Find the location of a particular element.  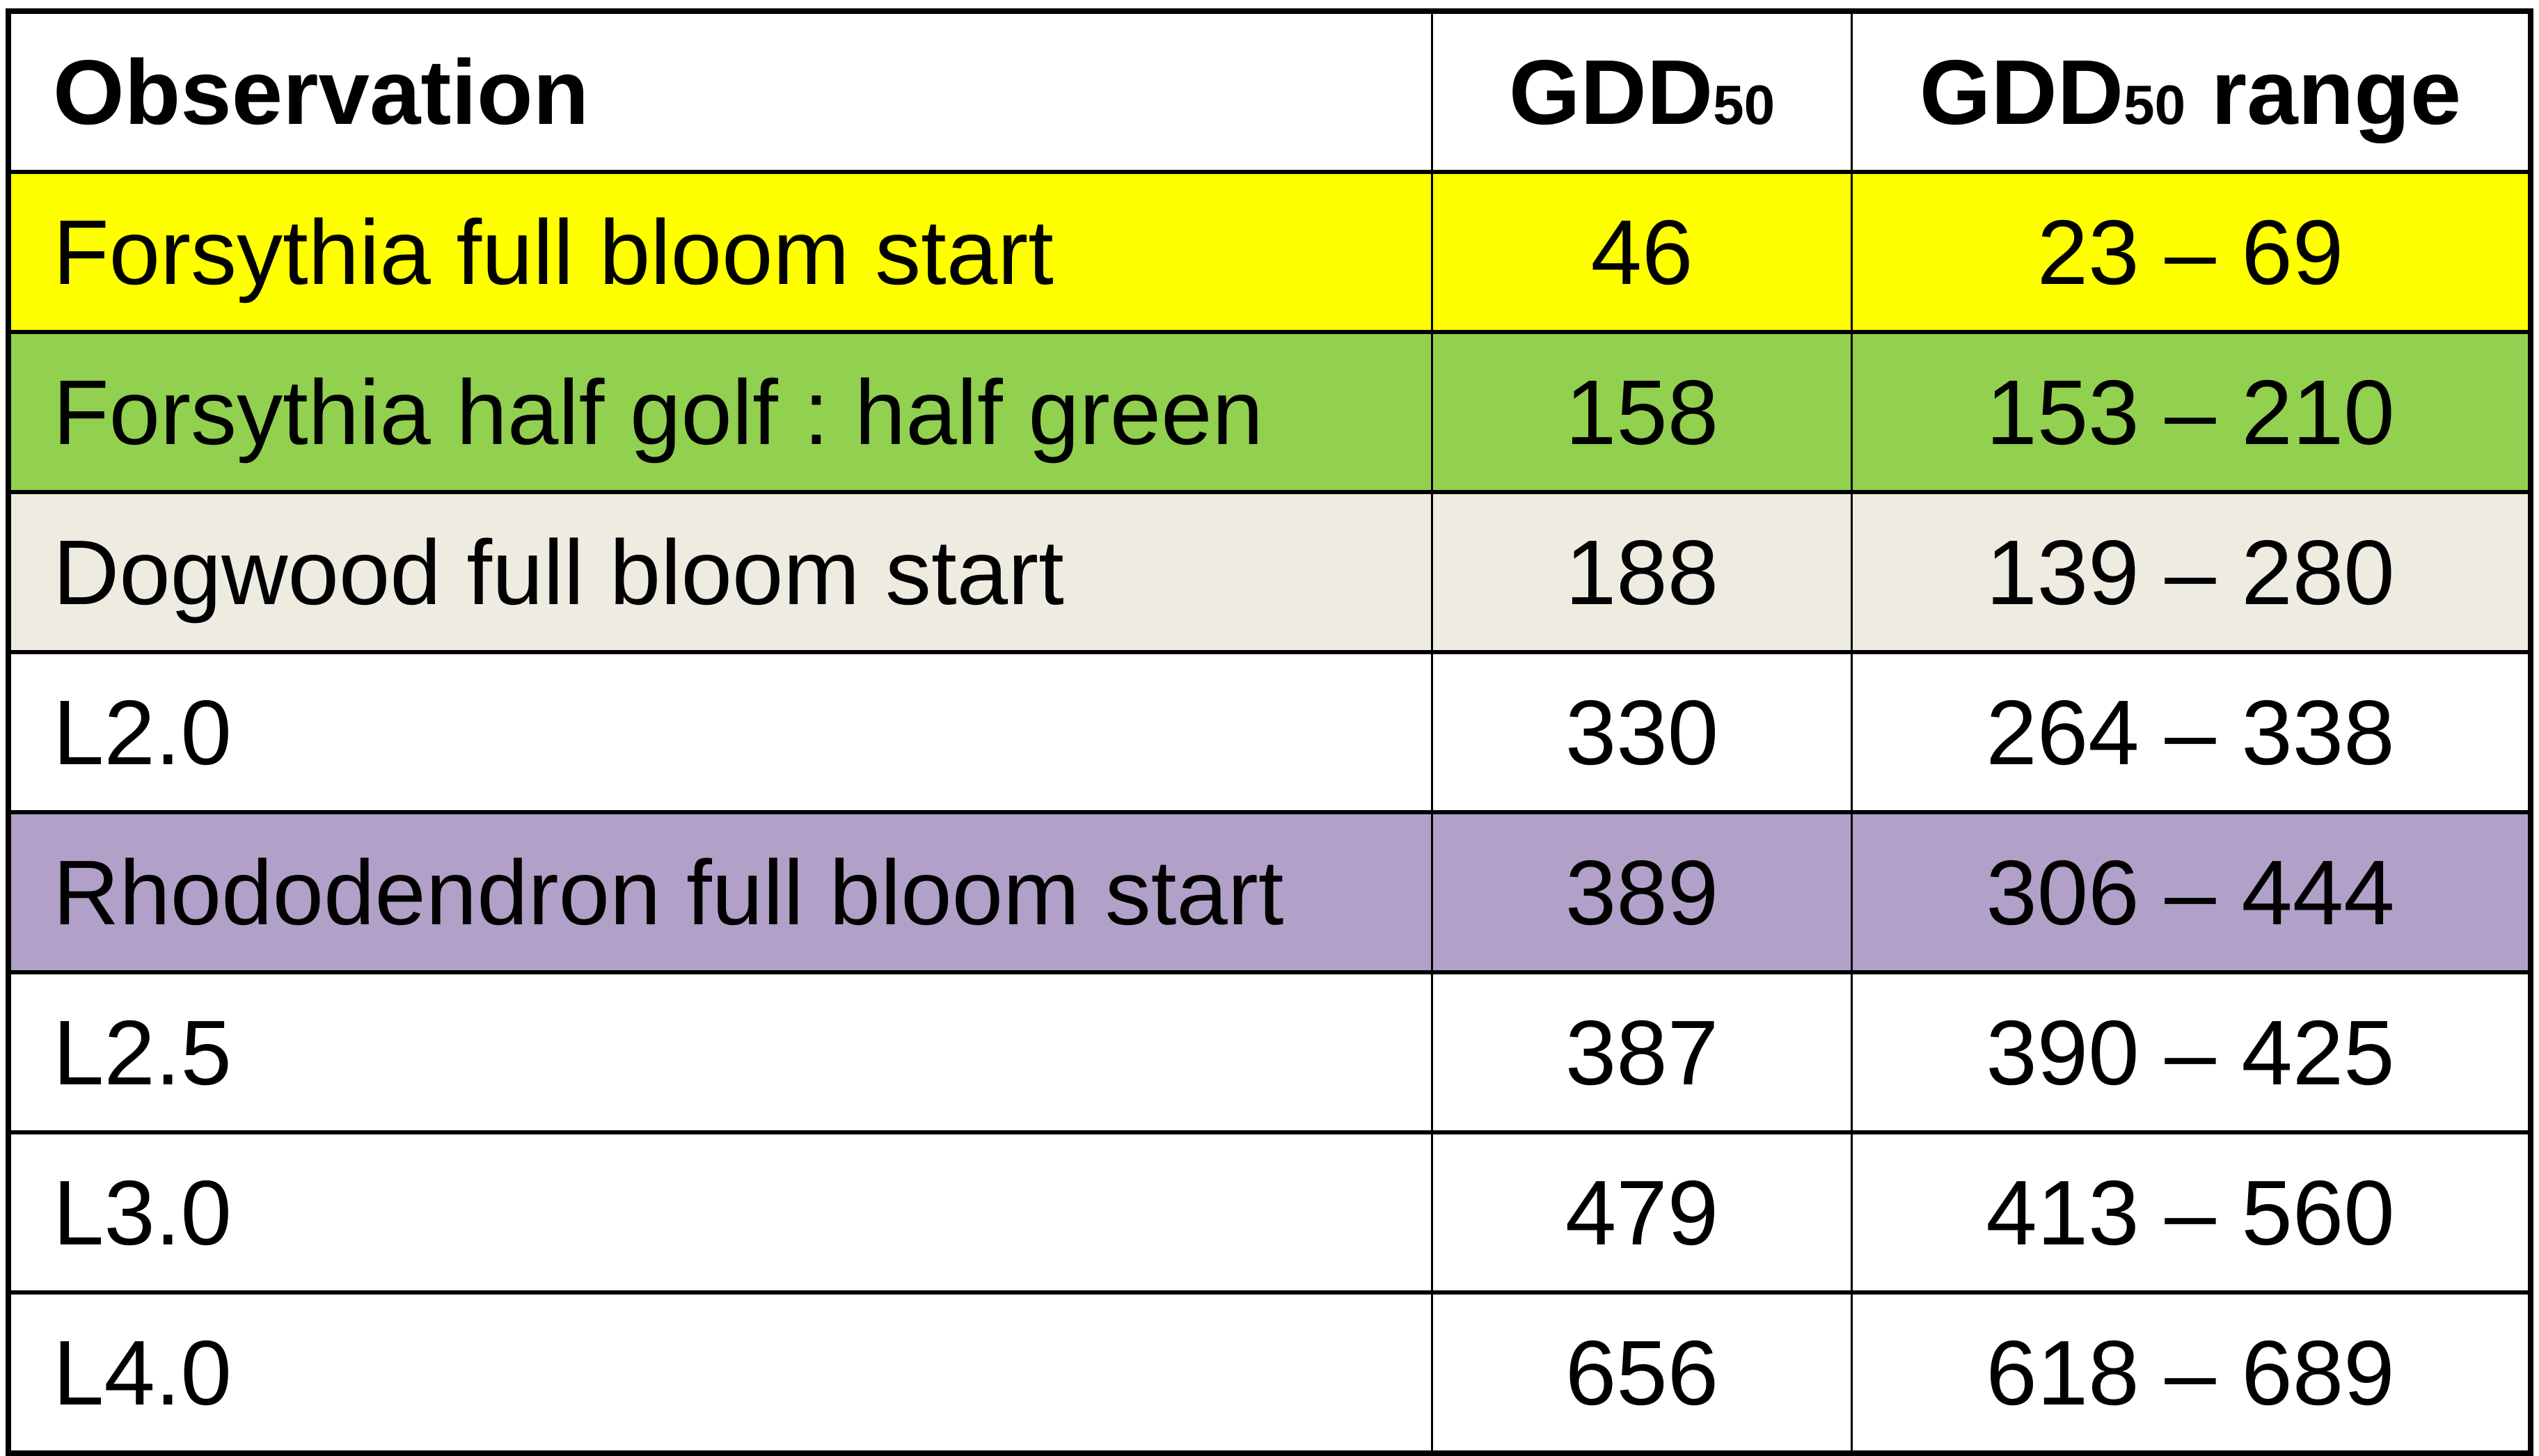

observation-cell: Dogwood full bloom start is located at coordinates (720, 572).